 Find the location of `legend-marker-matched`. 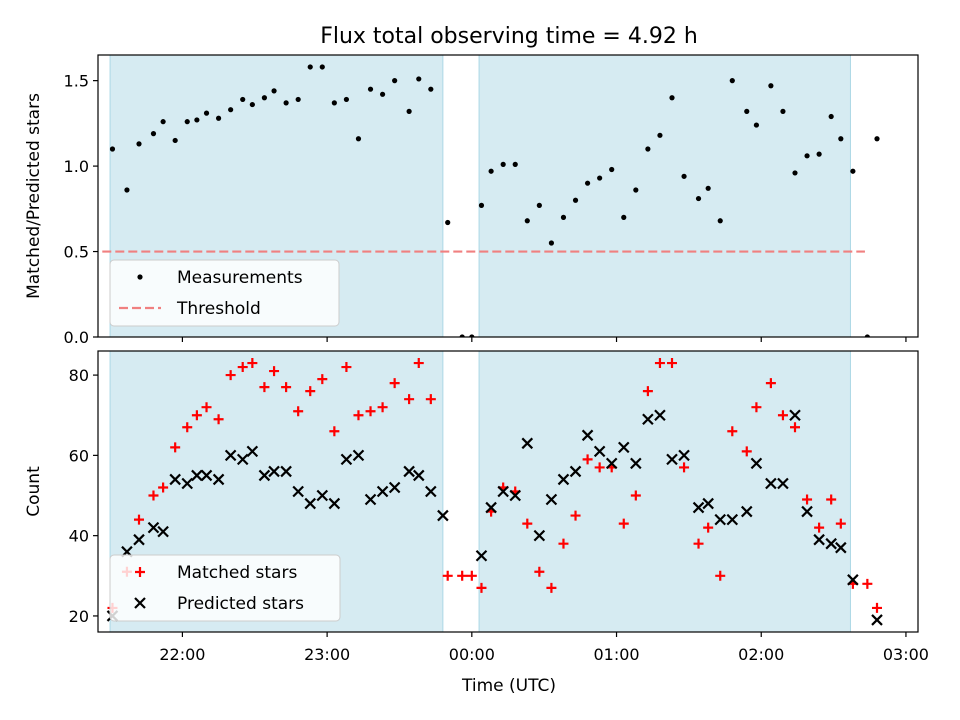

legend-marker-matched is located at coordinates (140, 572).